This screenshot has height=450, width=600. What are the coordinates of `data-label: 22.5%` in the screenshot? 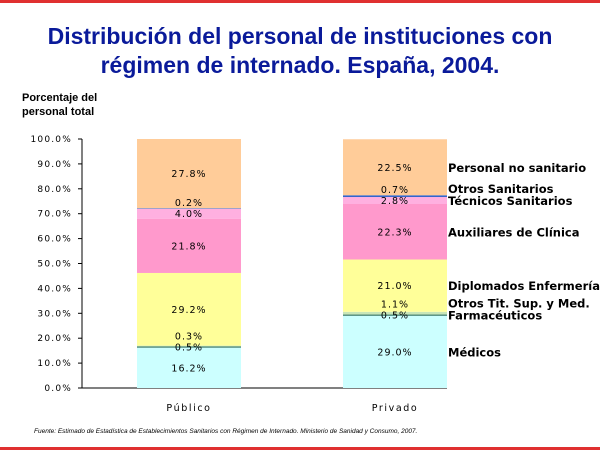 It's located at (394, 168).